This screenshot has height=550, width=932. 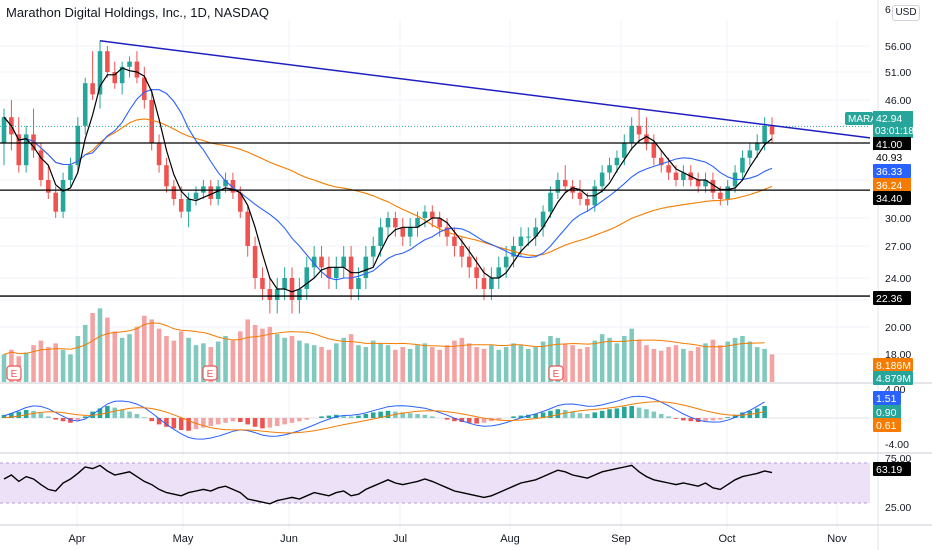 What do you see at coordinates (892, 171) in the screenshot?
I see `ma-mid-badge: 36.33` at bounding box center [892, 171].